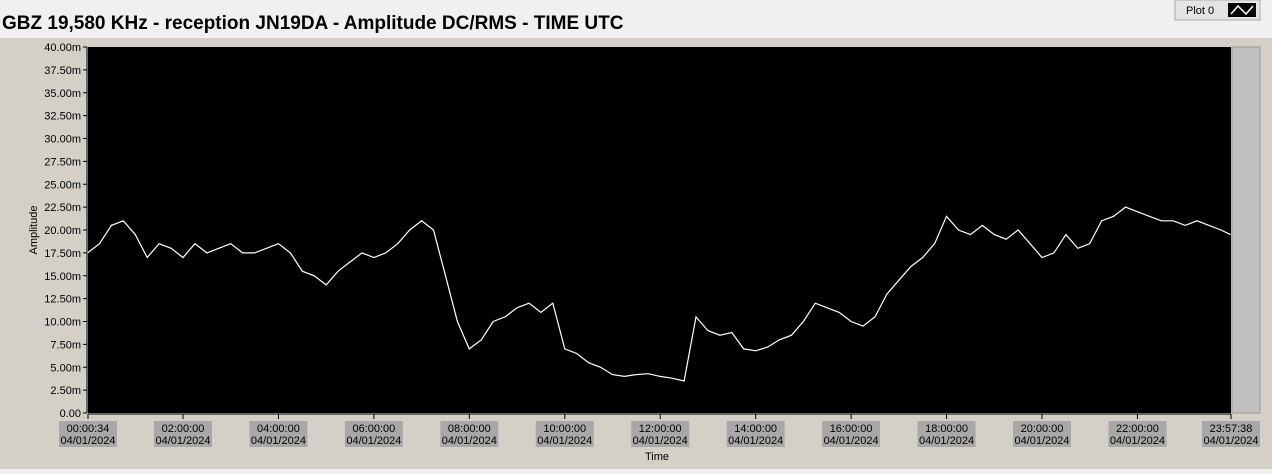  What do you see at coordinates (65, 368) in the screenshot?
I see `y-tick-label: 5.00m` at bounding box center [65, 368].